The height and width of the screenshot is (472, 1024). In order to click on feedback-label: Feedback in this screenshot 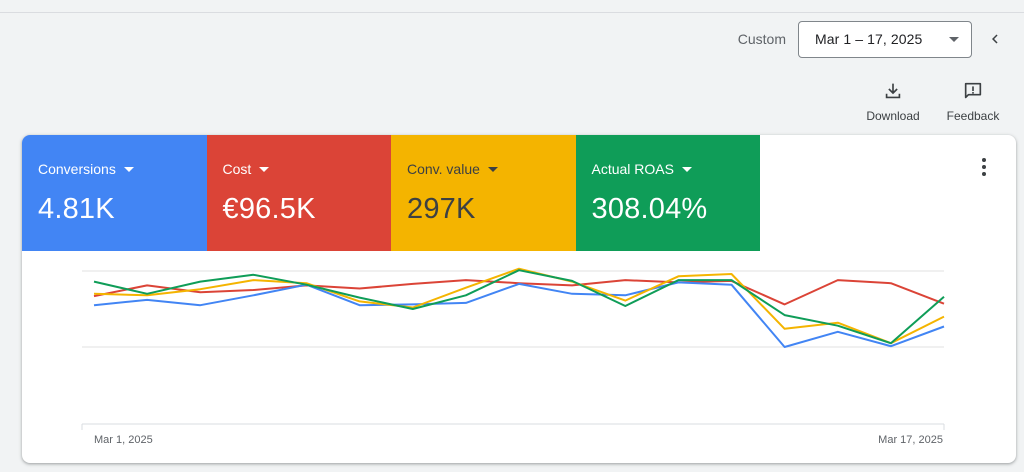, I will do `click(973, 116)`.